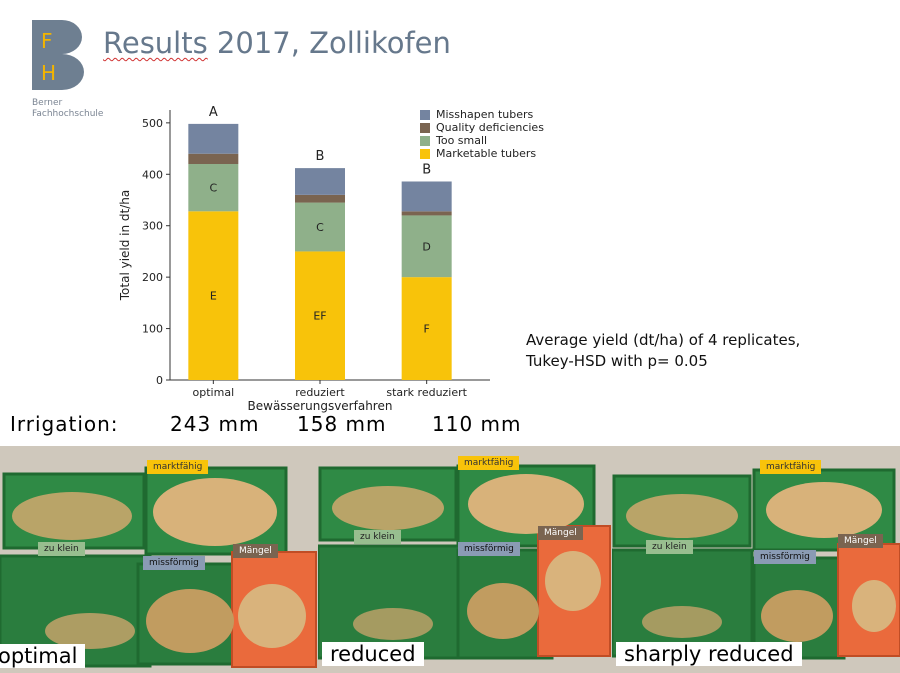 This screenshot has height=673, width=900. What do you see at coordinates (64, 424) in the screenshot?
I see `irrigation-label: Irrigation:` at bounding box center [64, 424].